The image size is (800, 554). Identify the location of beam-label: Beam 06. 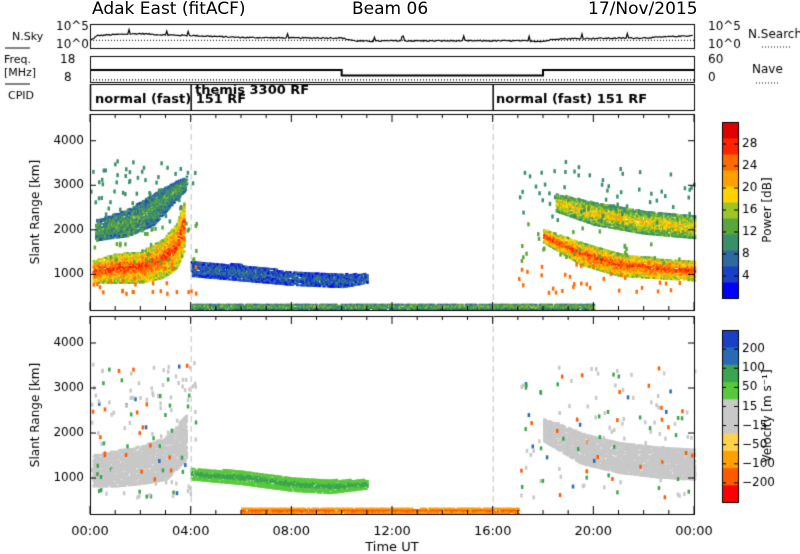
(390, 9).